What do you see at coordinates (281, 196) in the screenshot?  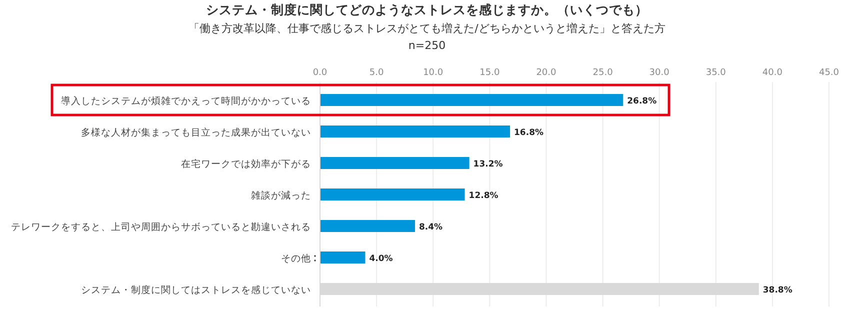 I see `y-tick-label: 雑談が減った` at bounding box center [281, 196].